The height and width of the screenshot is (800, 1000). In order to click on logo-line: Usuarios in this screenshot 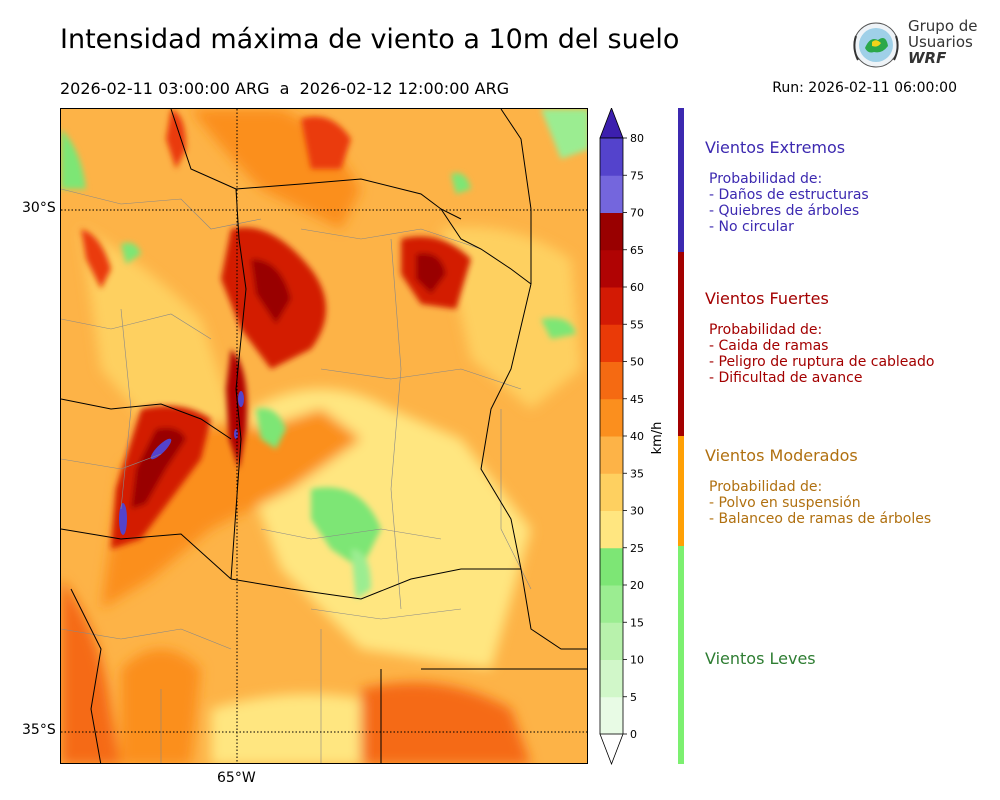, I will do `click(940, 42)`.